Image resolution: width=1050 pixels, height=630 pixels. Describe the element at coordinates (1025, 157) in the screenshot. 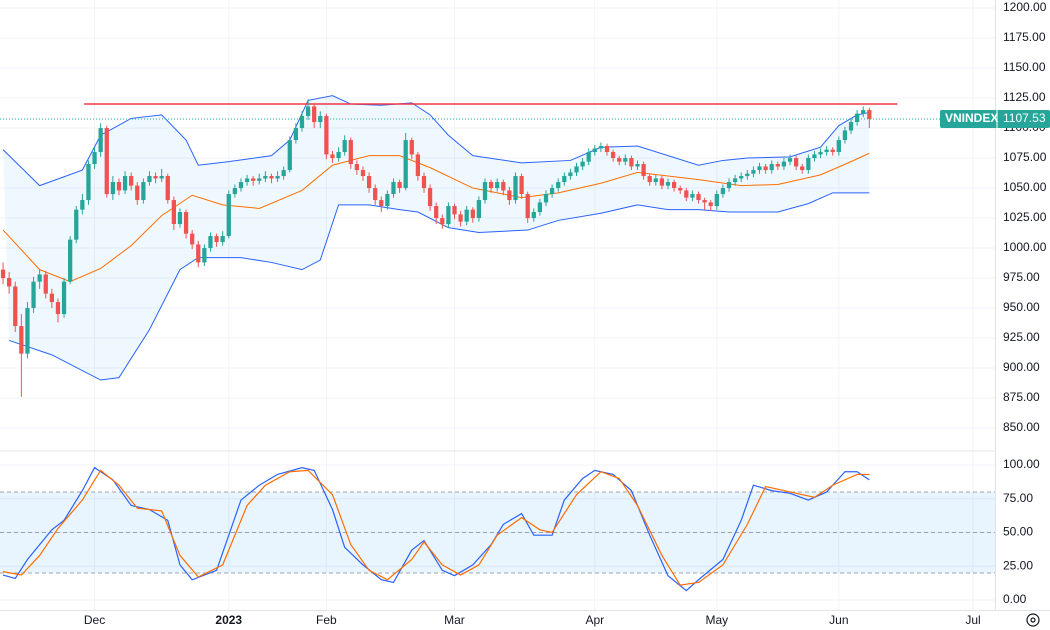

I see `y-tick-label: 1075.00` at that location.